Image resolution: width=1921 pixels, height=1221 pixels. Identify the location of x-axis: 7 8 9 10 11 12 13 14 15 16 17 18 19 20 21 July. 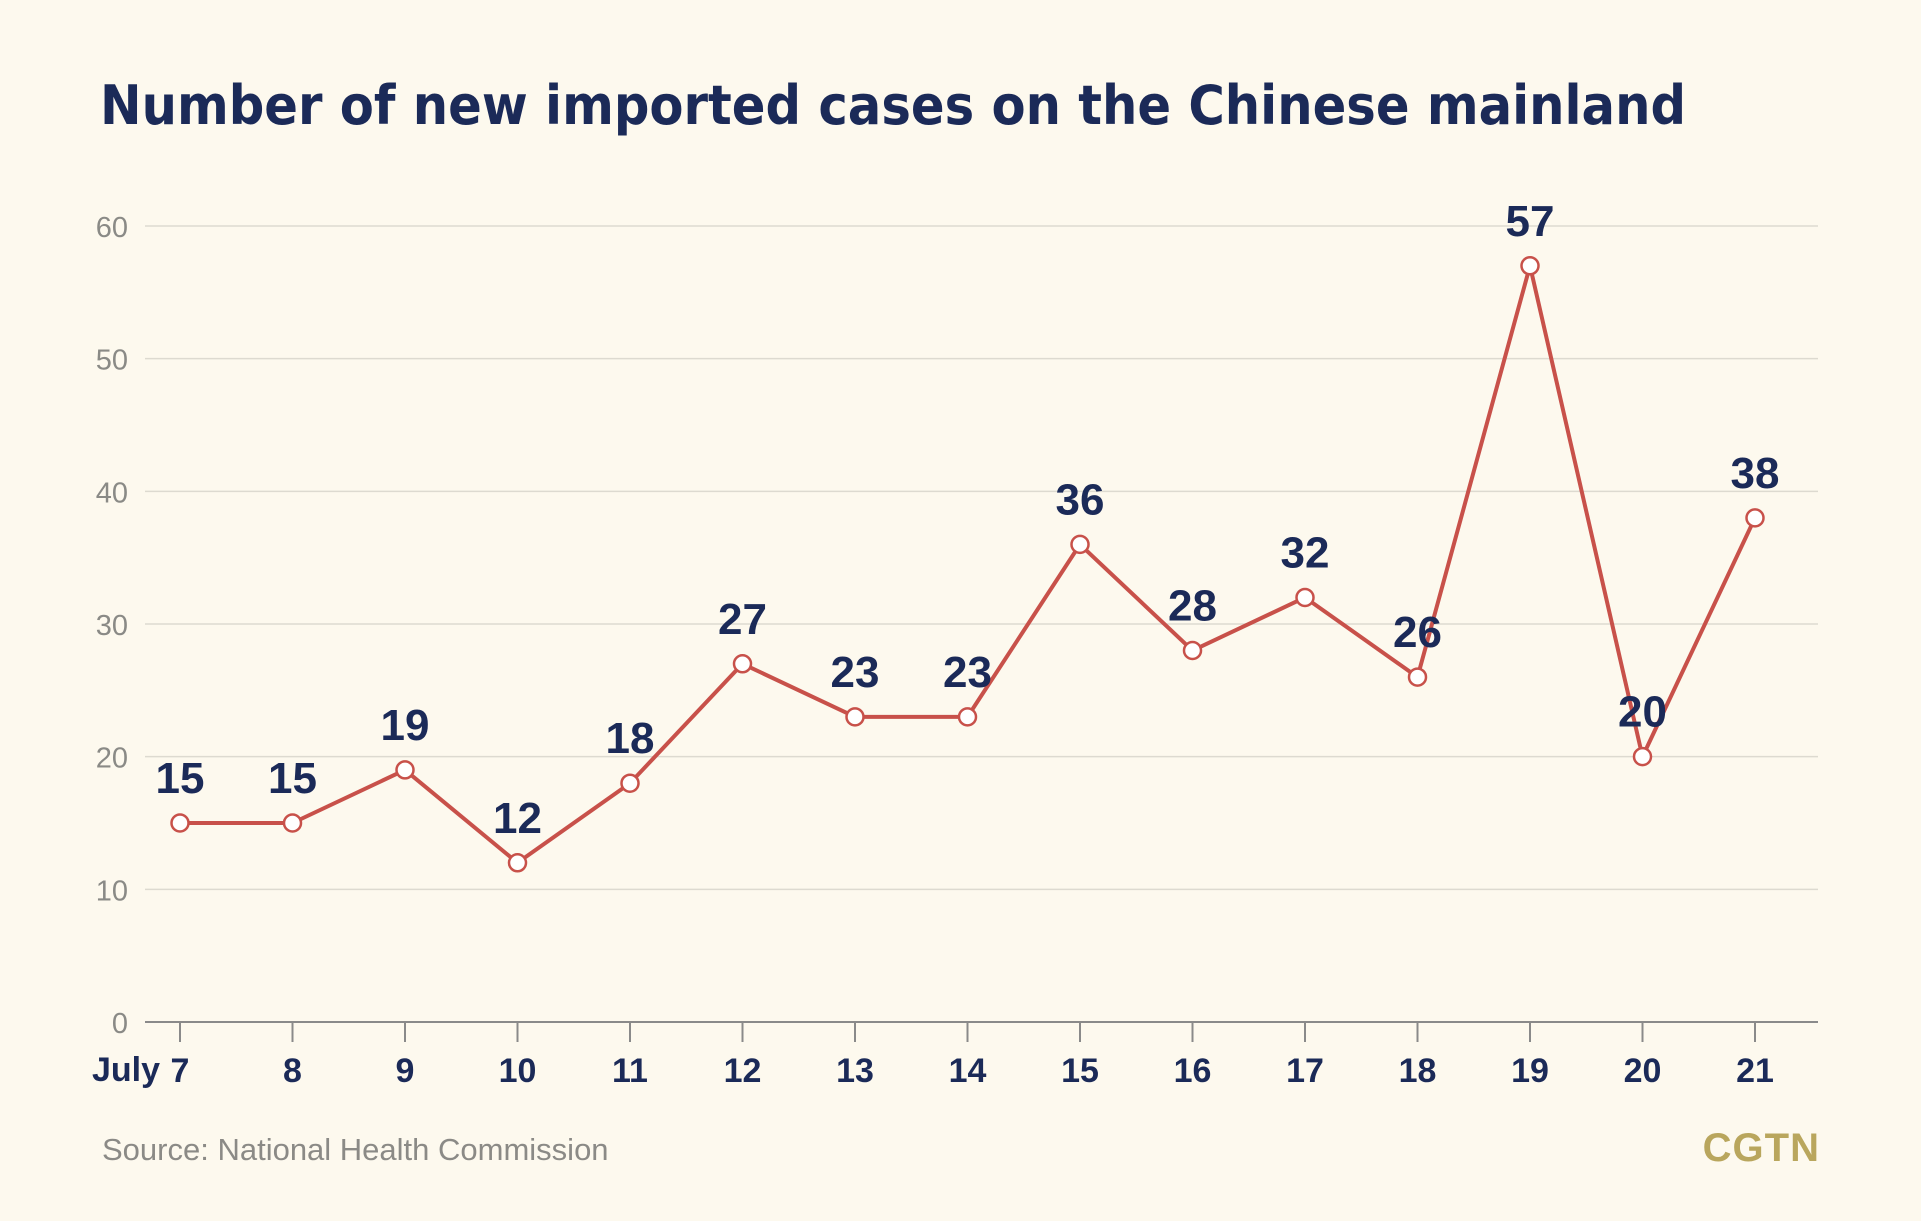
(955, 1055).